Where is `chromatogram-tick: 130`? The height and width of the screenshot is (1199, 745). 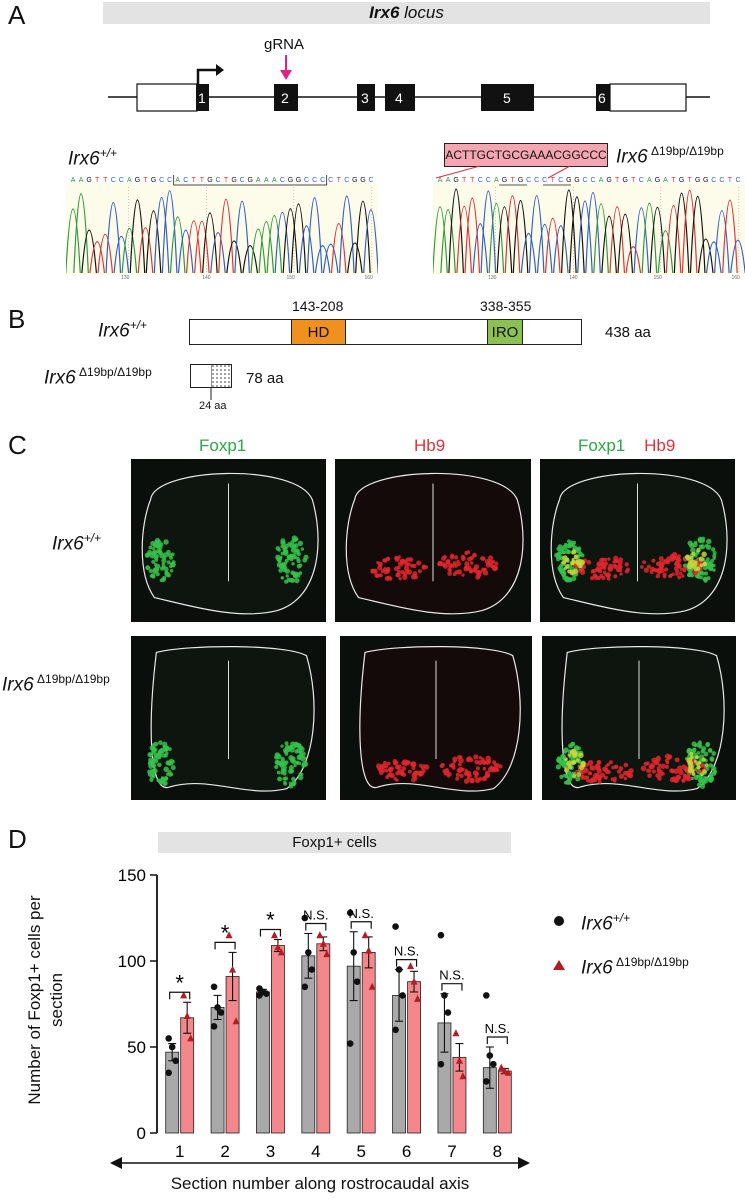 chromatogram-tick: 130 is located at coordinates (125, 278).